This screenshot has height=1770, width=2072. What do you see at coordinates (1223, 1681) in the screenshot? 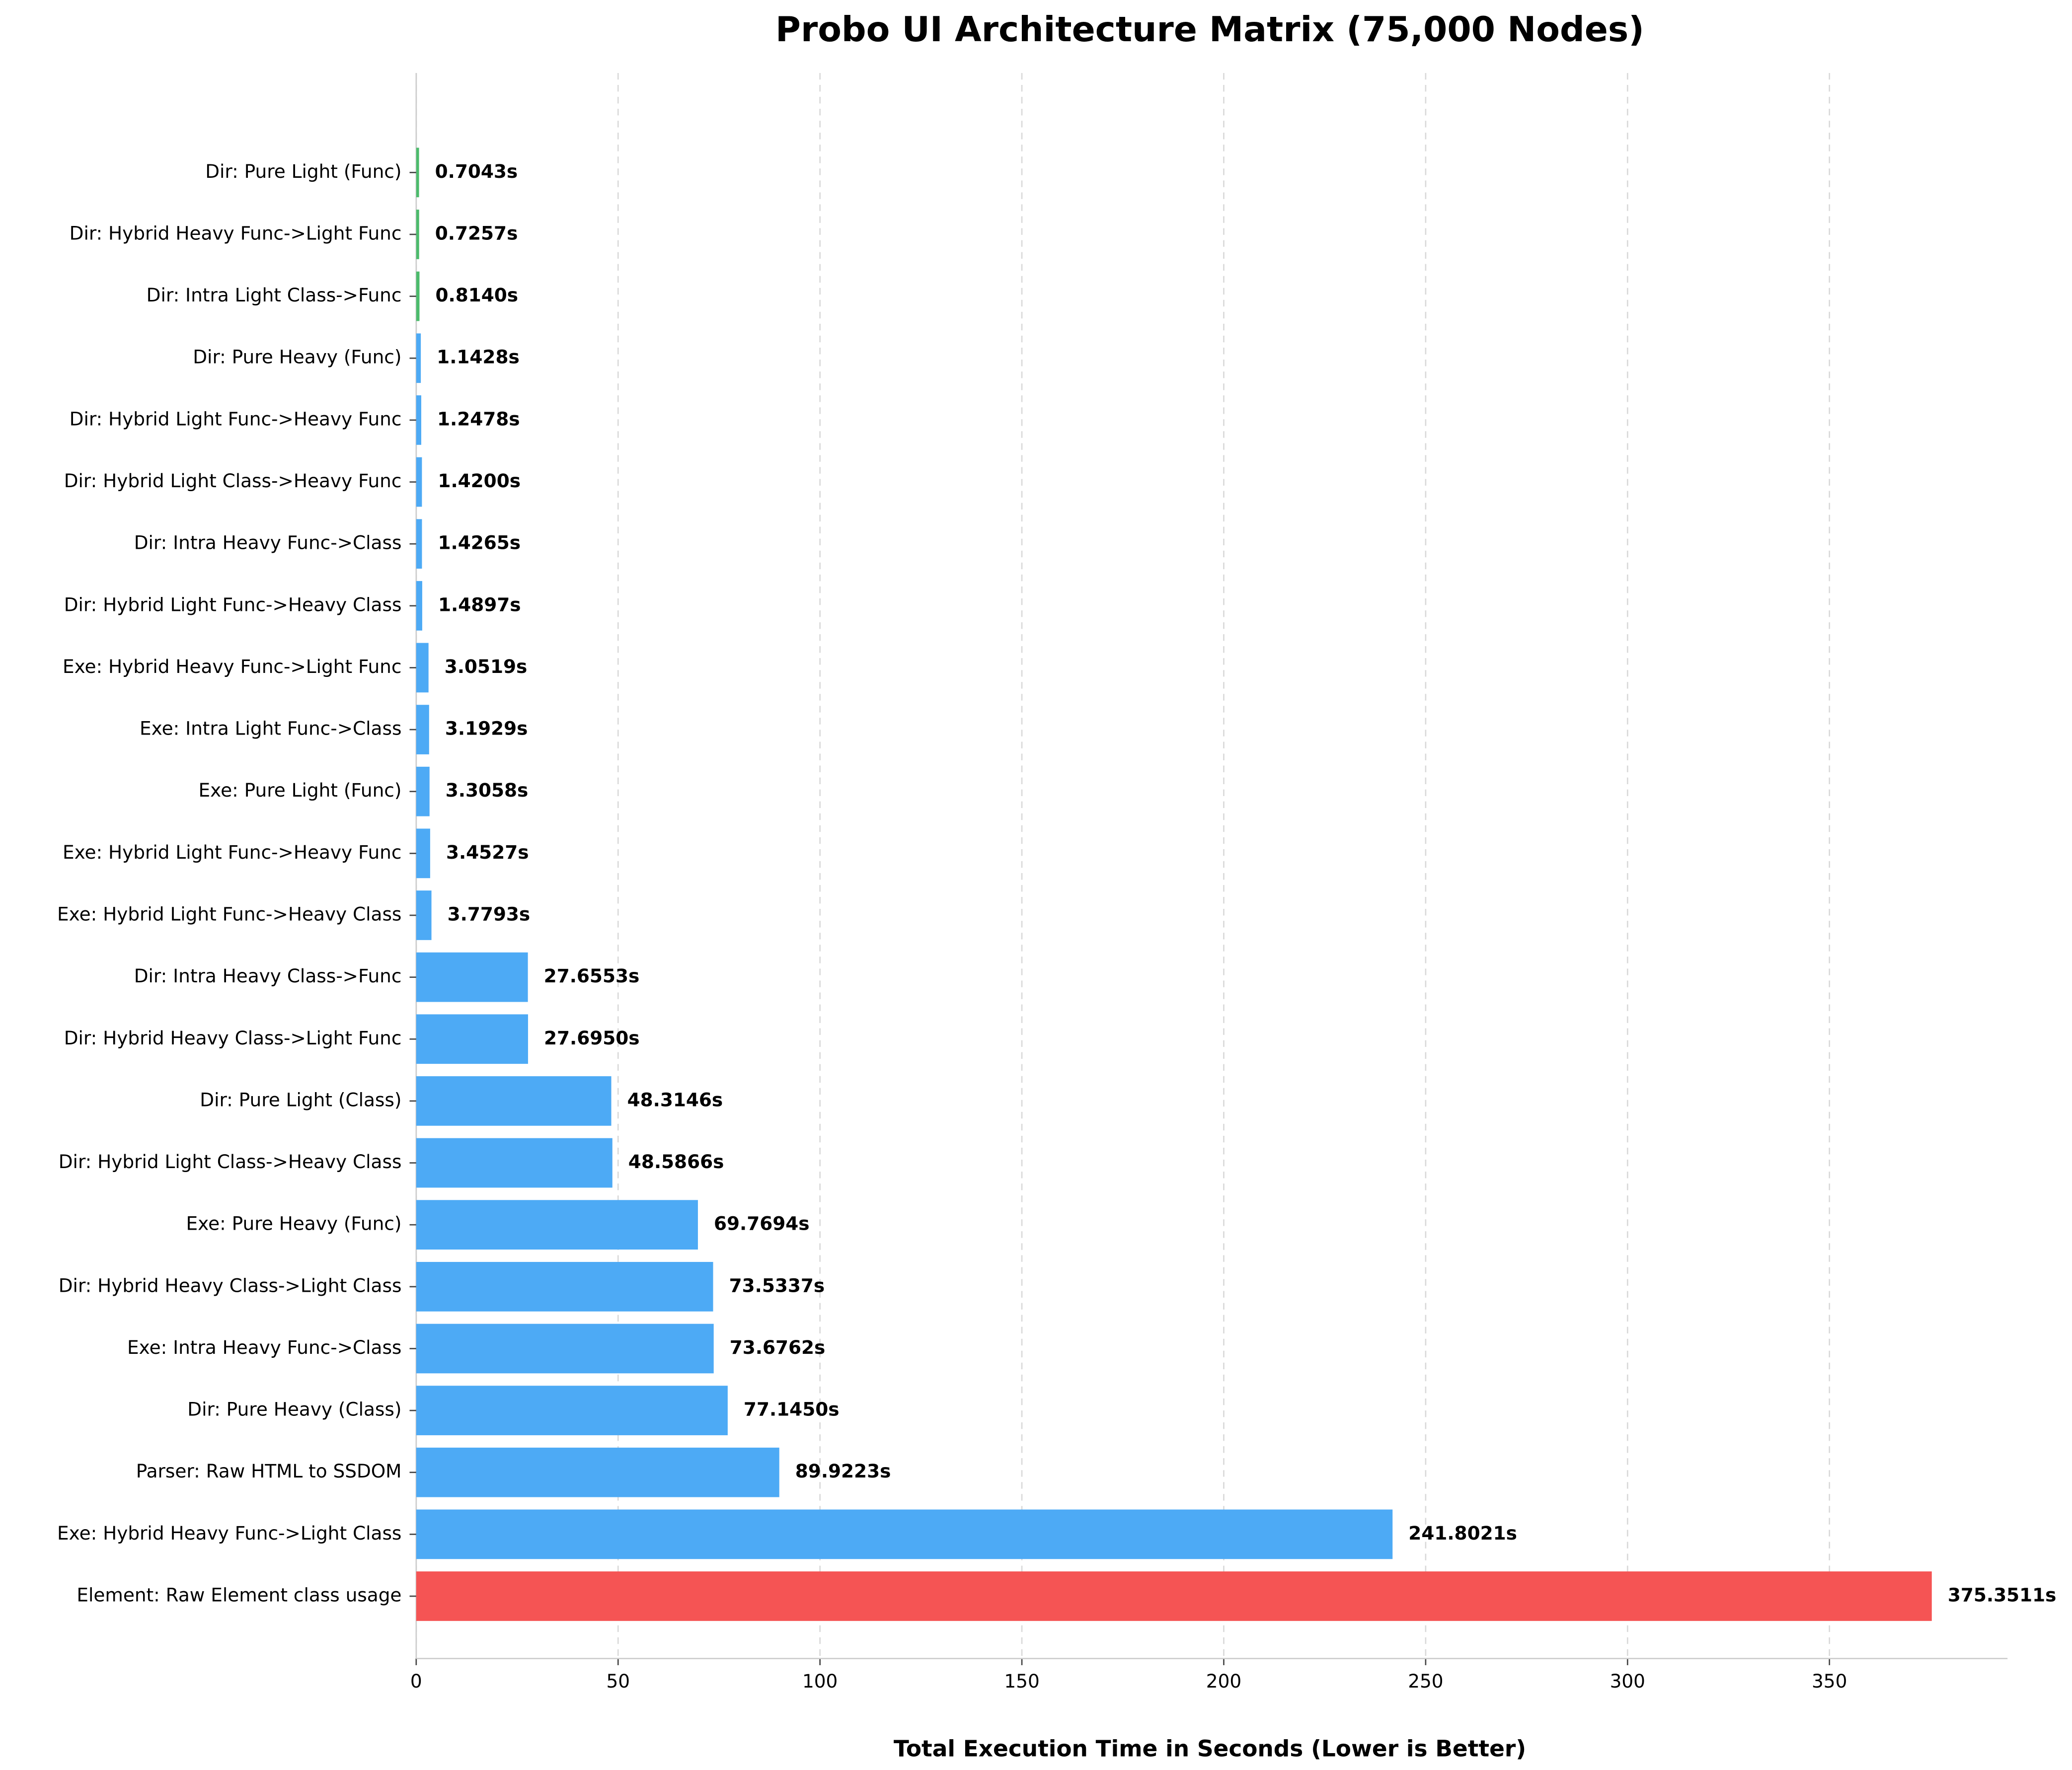
I see `x-tick-label: 200` at bounding box center [1223, 1681].